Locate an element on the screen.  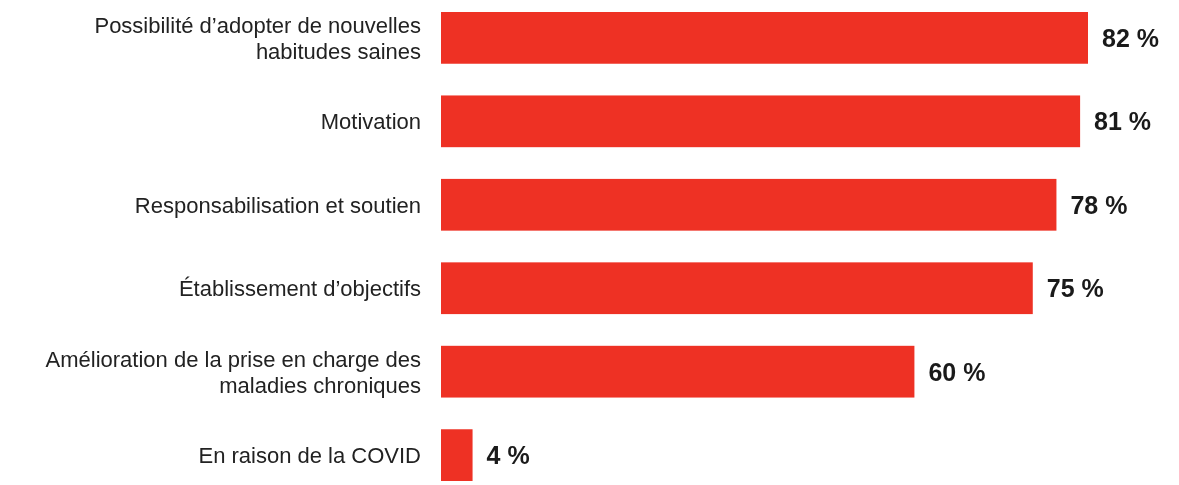
data-label: 81 % is located at coordinates (1123, 121).